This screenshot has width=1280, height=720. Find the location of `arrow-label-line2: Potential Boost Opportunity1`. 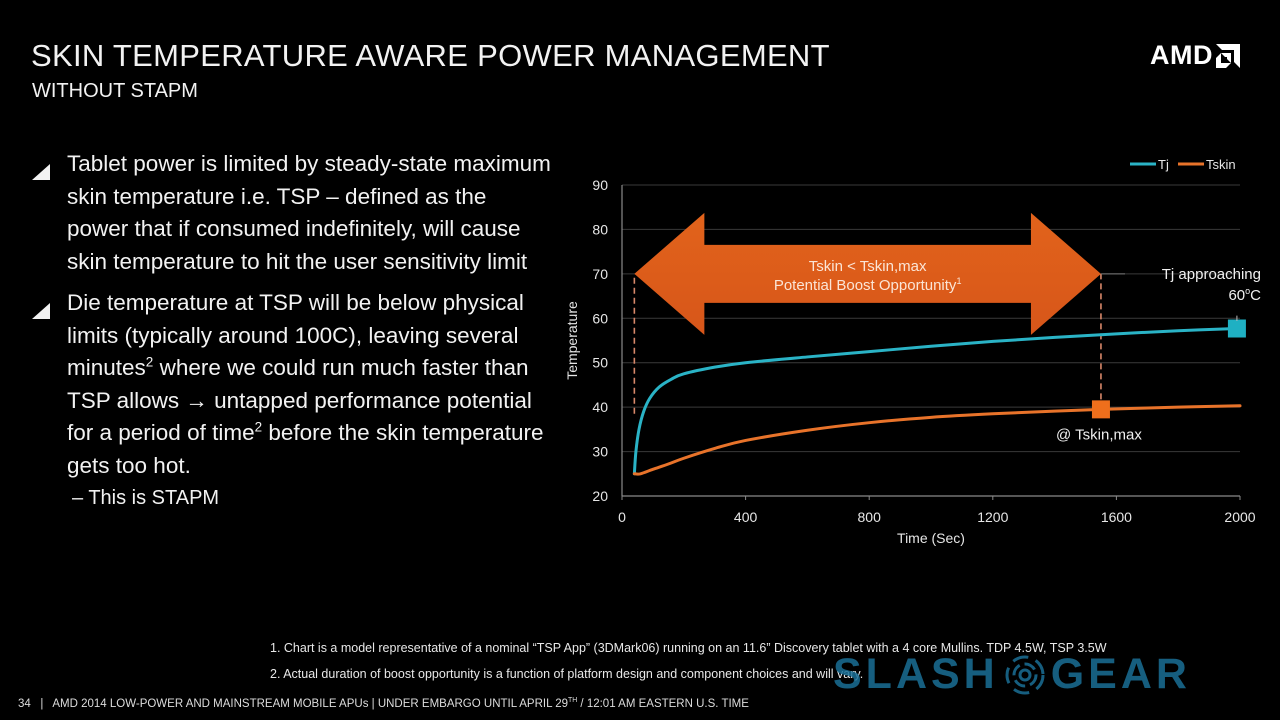

arrow-label-line2: Potential Boost Opportunity1 is located at coordinates (868, 285).